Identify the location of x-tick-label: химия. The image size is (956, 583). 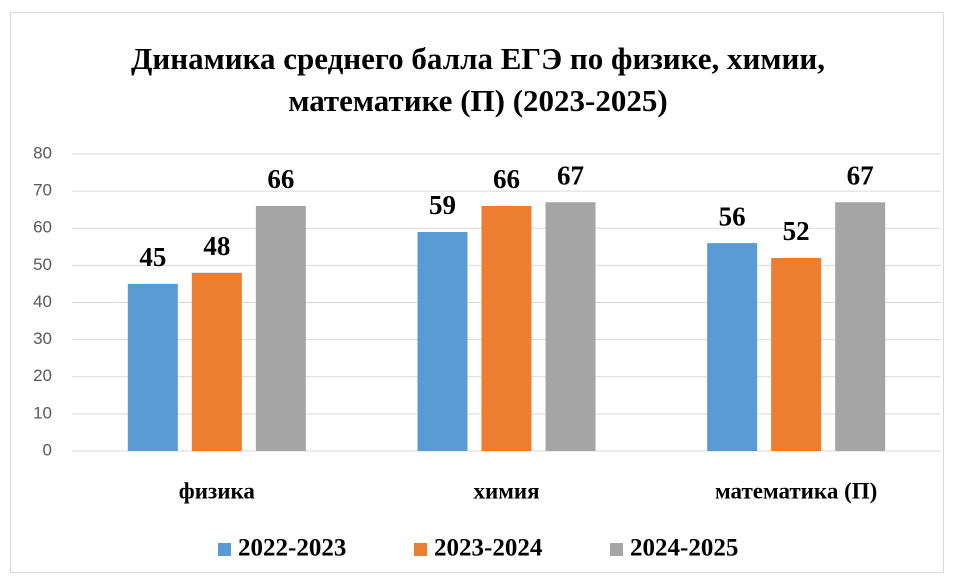
(506, 490).